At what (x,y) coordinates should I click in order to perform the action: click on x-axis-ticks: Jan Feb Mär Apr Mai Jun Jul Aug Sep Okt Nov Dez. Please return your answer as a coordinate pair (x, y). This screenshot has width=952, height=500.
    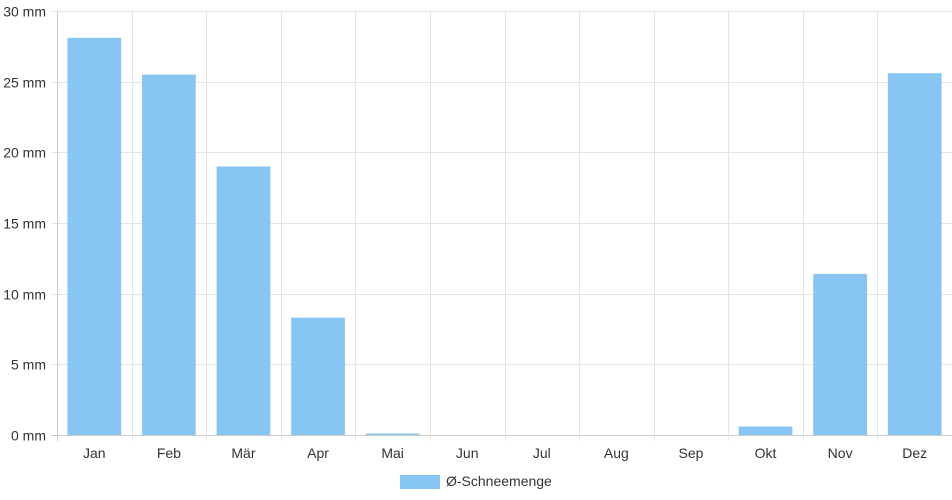
    Looking at the image, I should click on (505, 453).